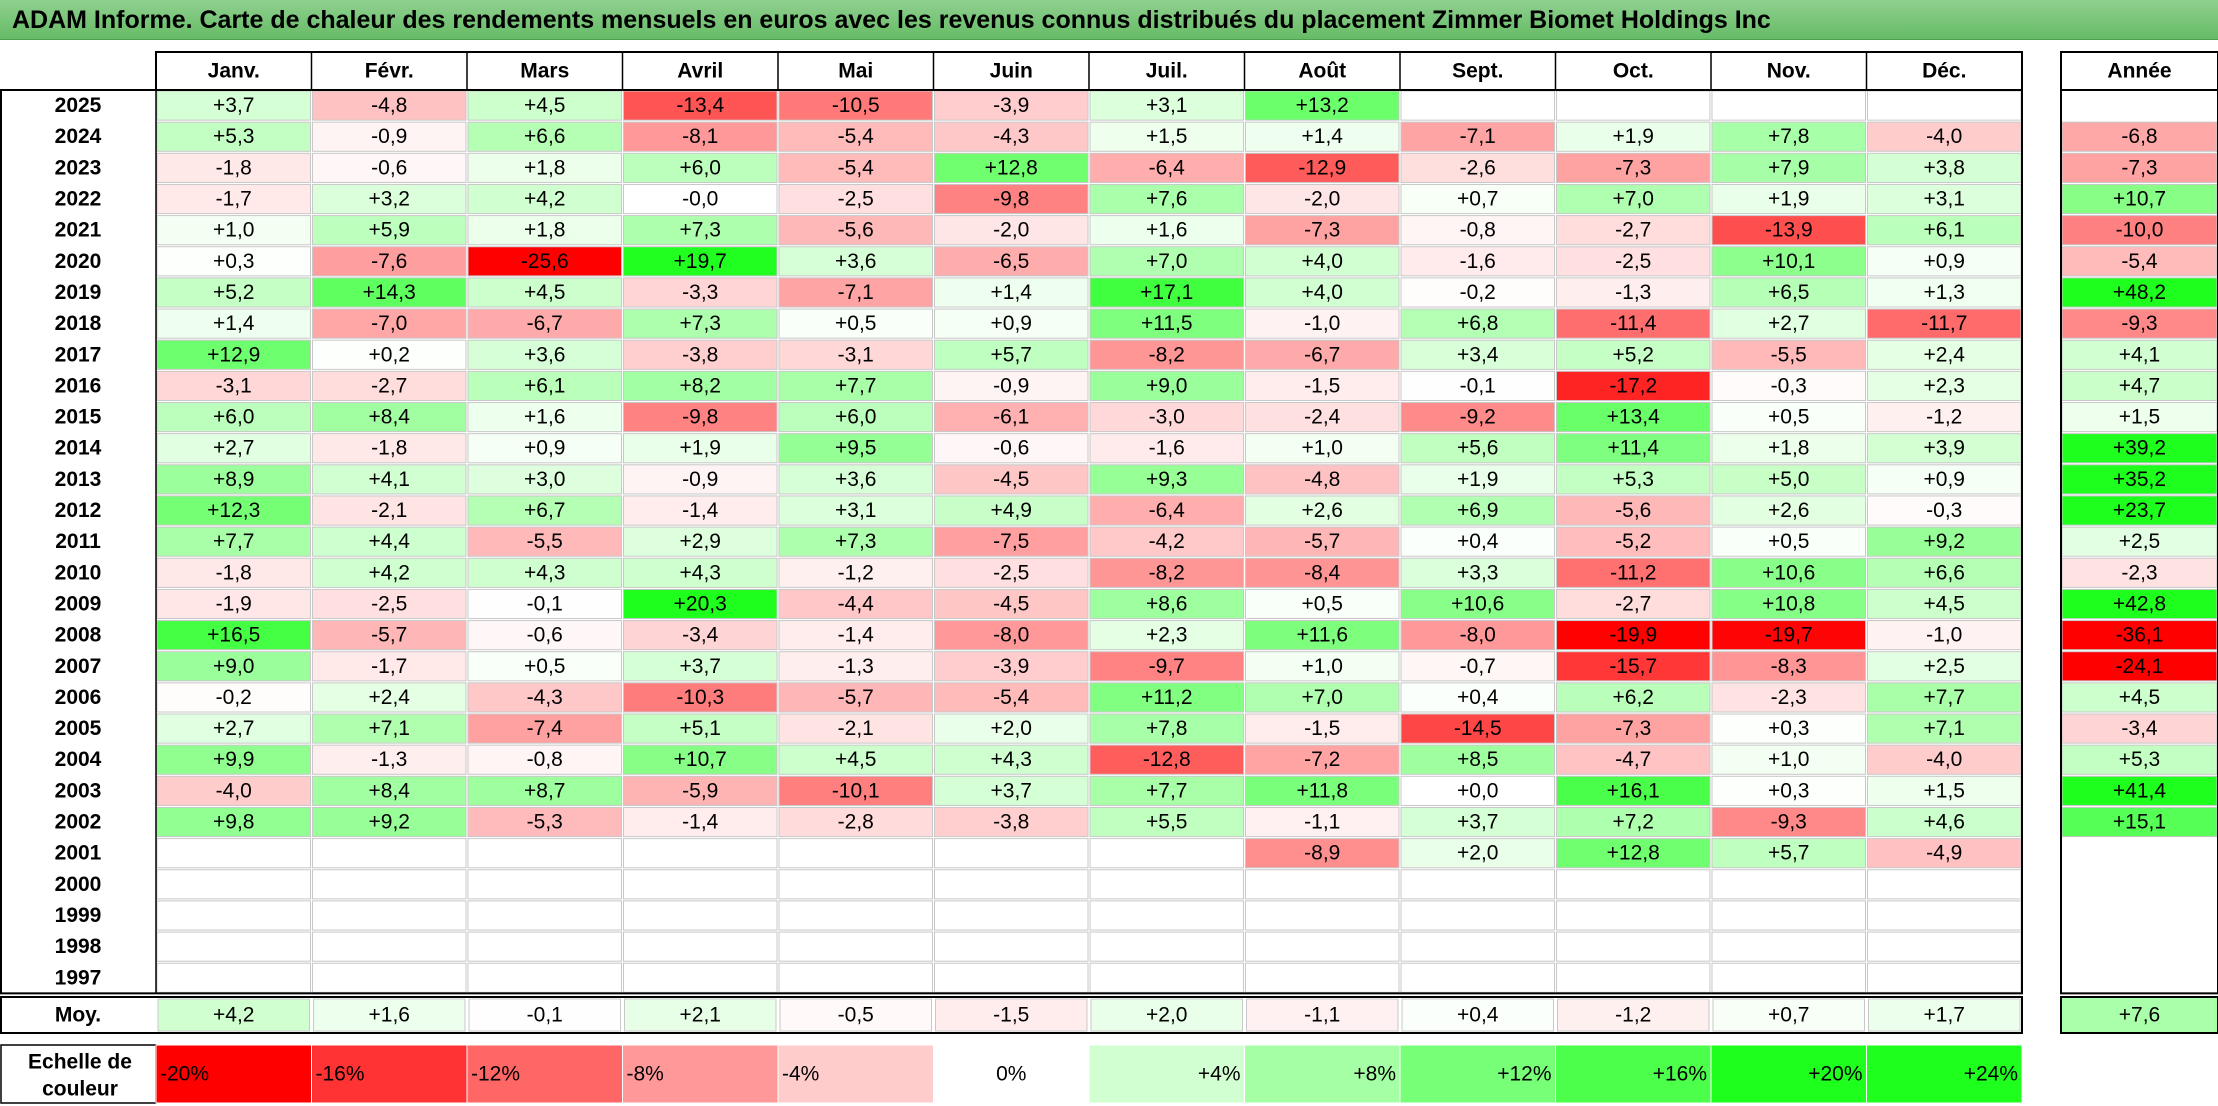  I want to click on cell-value: -3,4, so click(700, 635).